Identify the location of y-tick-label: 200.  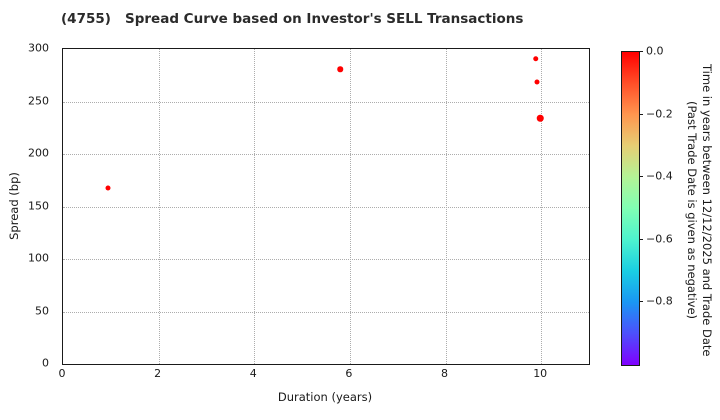
(38, 153).